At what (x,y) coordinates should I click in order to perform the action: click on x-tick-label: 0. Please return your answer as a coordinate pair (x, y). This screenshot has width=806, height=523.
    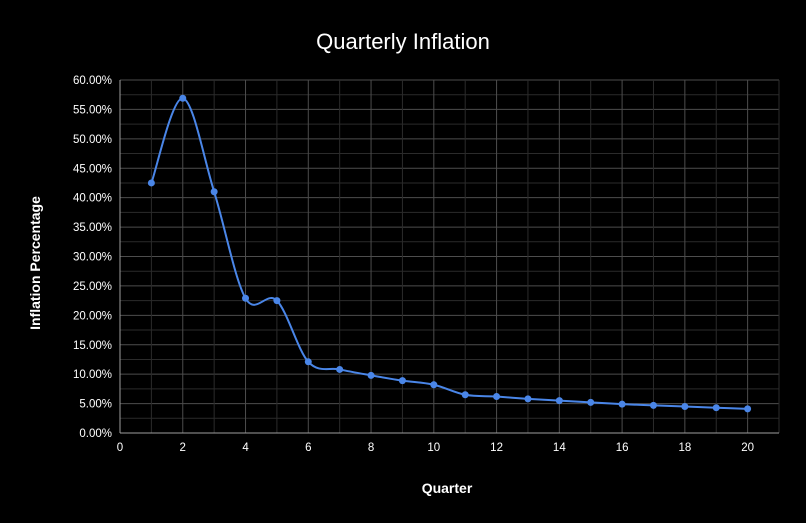
    Looking at the image, I should click on (120, 448).